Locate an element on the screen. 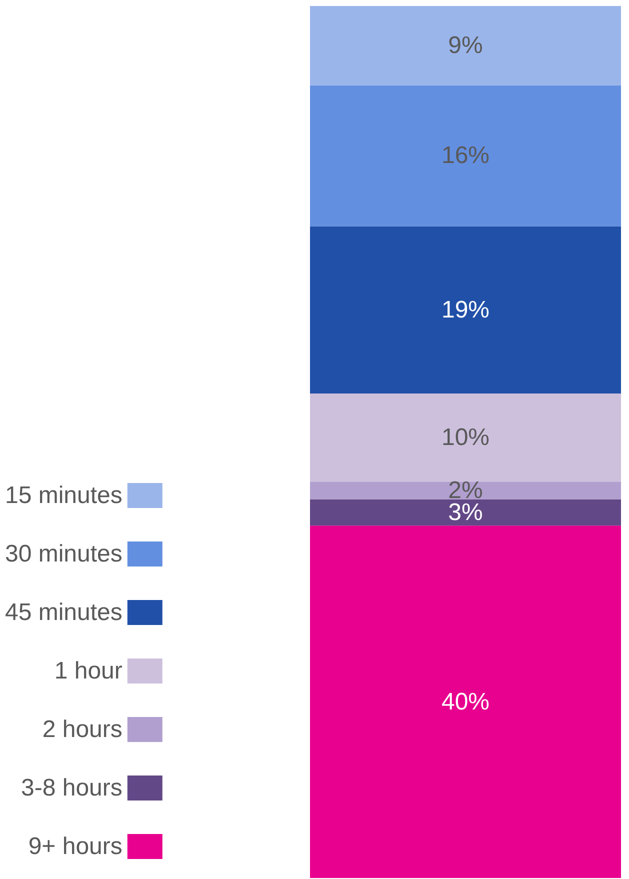  data-label: 16% is located at coordinates (465, 156).